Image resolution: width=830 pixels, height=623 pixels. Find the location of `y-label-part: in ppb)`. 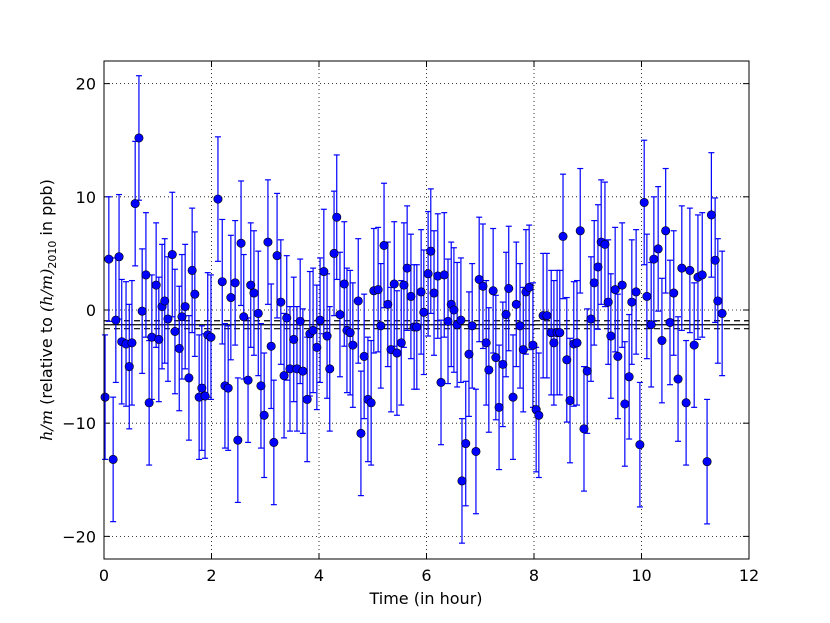

y-label-part: in ppb) is located at coordinates (46, 209).